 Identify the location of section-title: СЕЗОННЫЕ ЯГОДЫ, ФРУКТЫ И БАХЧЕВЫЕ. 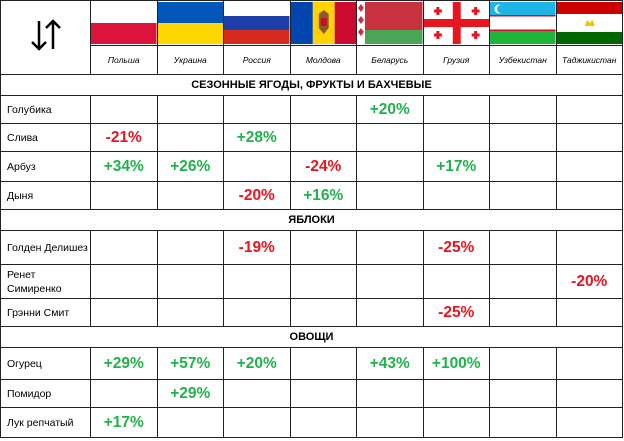
(311, 85).